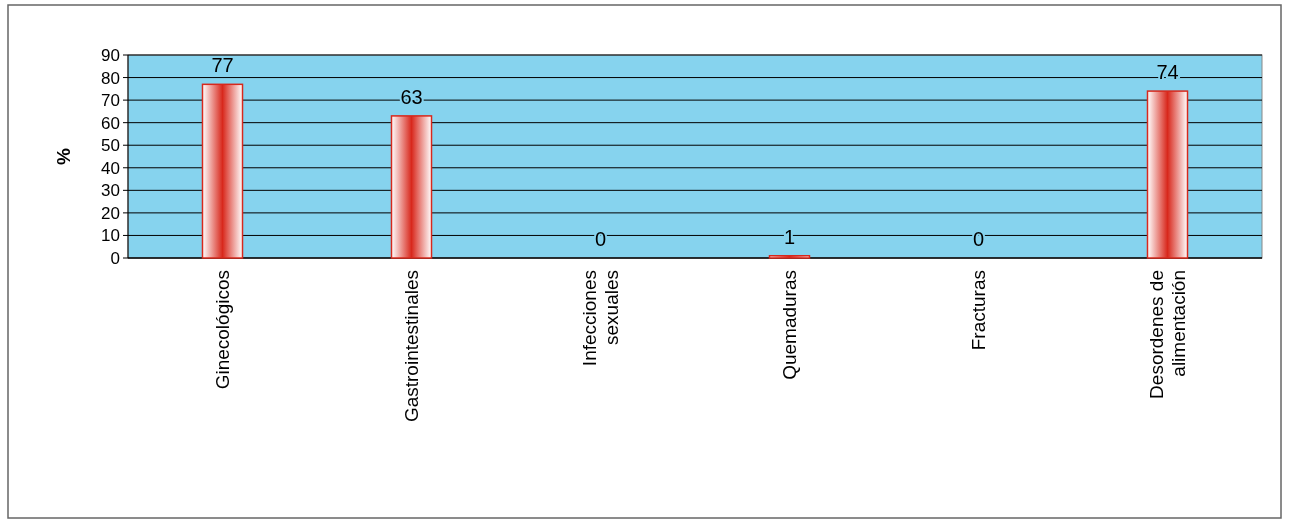 This screenshot has height=523, width=1289. Describe the element at coordinates (110, 55) in the screenshot. I see `y-tick-label: 90` at that location.